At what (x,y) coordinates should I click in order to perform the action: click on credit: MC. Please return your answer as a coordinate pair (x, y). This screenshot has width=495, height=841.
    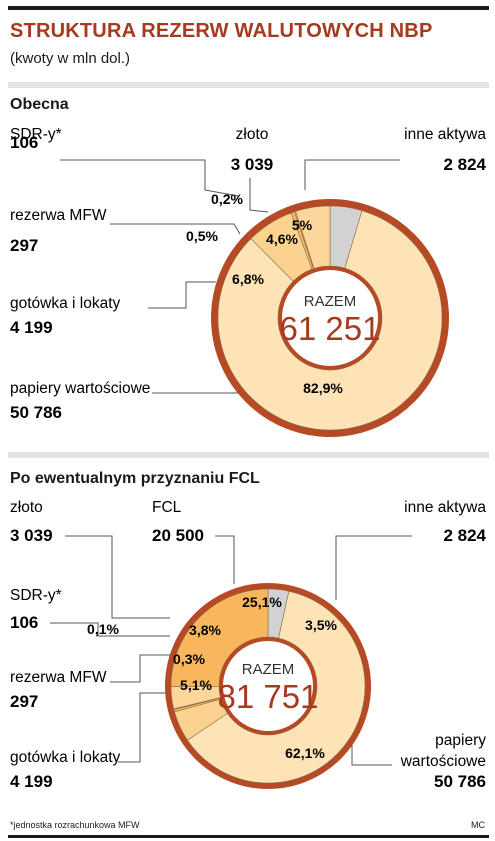
    Looking at the image, I should click on (478, 825).